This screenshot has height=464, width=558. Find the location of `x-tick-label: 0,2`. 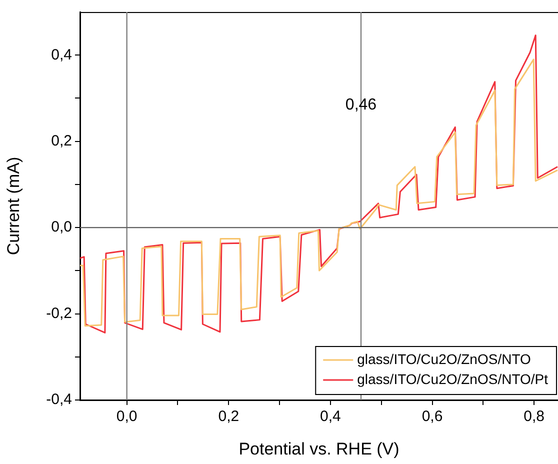

x-tick-label: 0,2 is located at coordinates (229, 417).